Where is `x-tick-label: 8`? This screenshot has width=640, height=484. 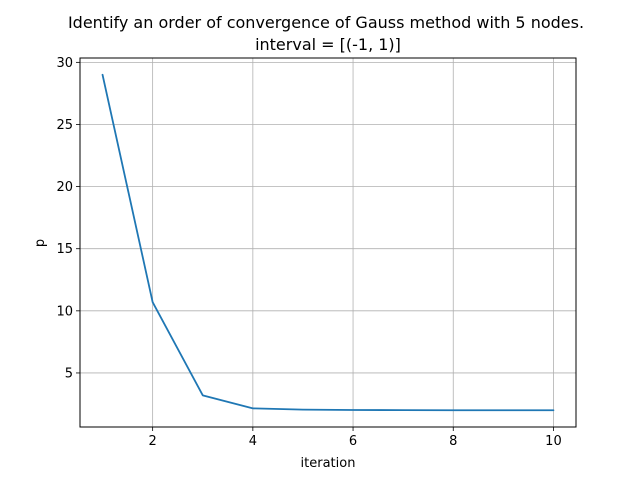
x-tick-label: 8 is located at coordinates (453, 441).